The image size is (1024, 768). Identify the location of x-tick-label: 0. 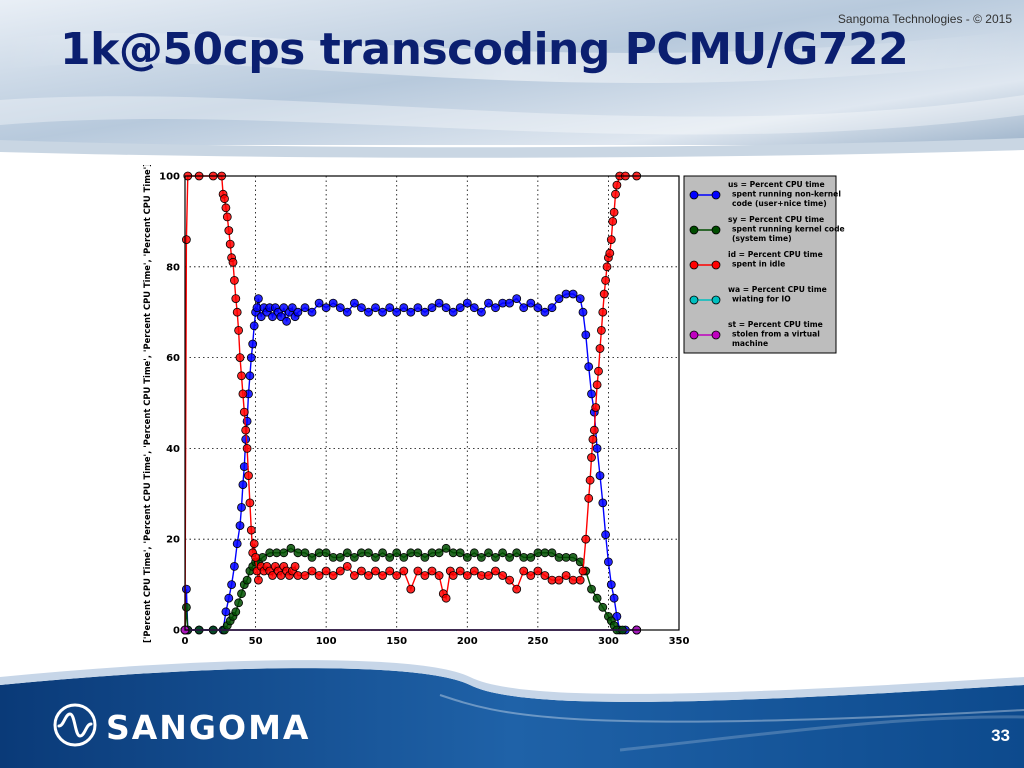
(185, 641).